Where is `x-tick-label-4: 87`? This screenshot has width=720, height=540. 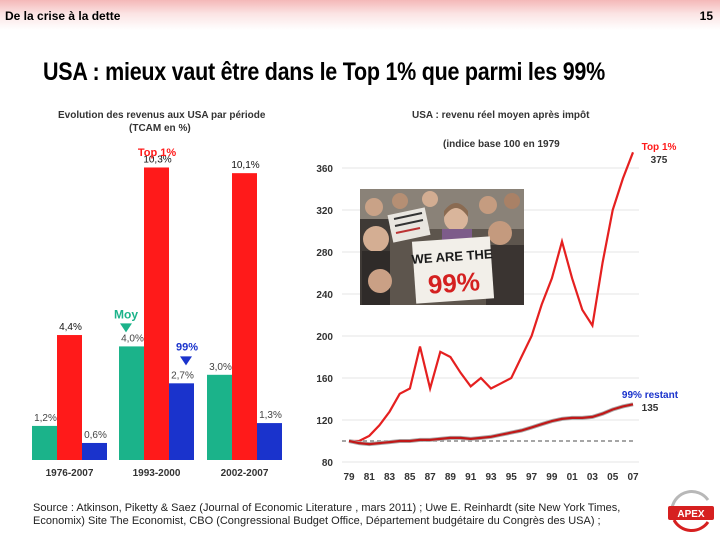 x-tick-label-4: 87 is located at coordinates (431, 477).